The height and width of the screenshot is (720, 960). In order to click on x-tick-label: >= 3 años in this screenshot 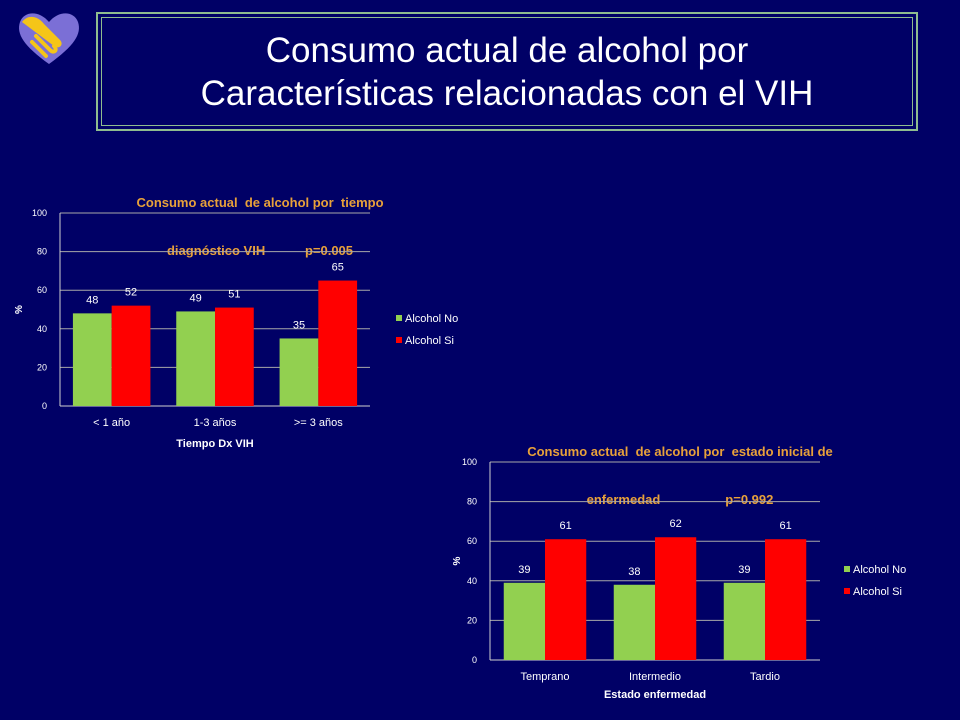, I will do `click(318, 423)`.